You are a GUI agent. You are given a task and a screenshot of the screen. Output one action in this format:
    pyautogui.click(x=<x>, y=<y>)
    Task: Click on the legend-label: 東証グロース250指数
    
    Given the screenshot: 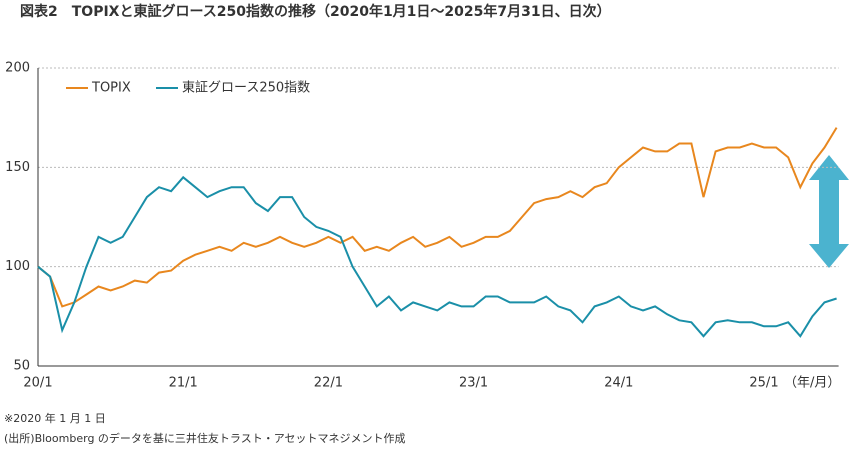 What is the action you would take?
    pyautogui.click(x=246, y=88)
    